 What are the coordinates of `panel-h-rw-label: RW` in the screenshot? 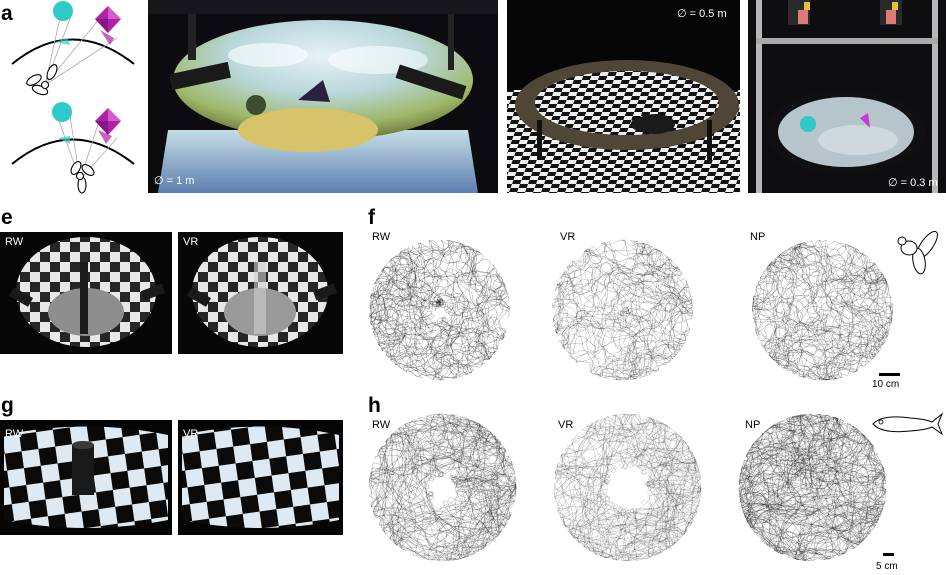 It's located at (381, 425).